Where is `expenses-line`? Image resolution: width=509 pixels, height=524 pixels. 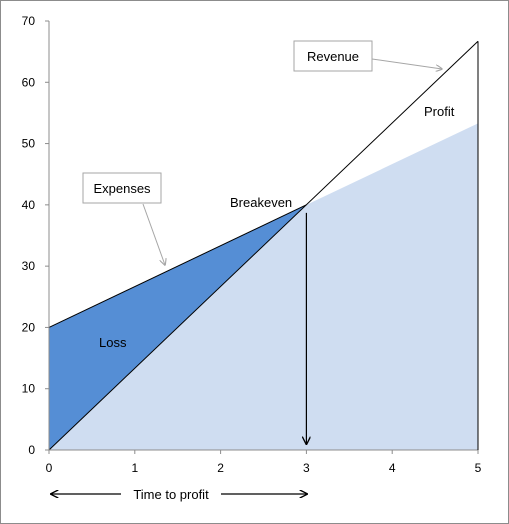
expenses-line is located at coordinates (177, 266).